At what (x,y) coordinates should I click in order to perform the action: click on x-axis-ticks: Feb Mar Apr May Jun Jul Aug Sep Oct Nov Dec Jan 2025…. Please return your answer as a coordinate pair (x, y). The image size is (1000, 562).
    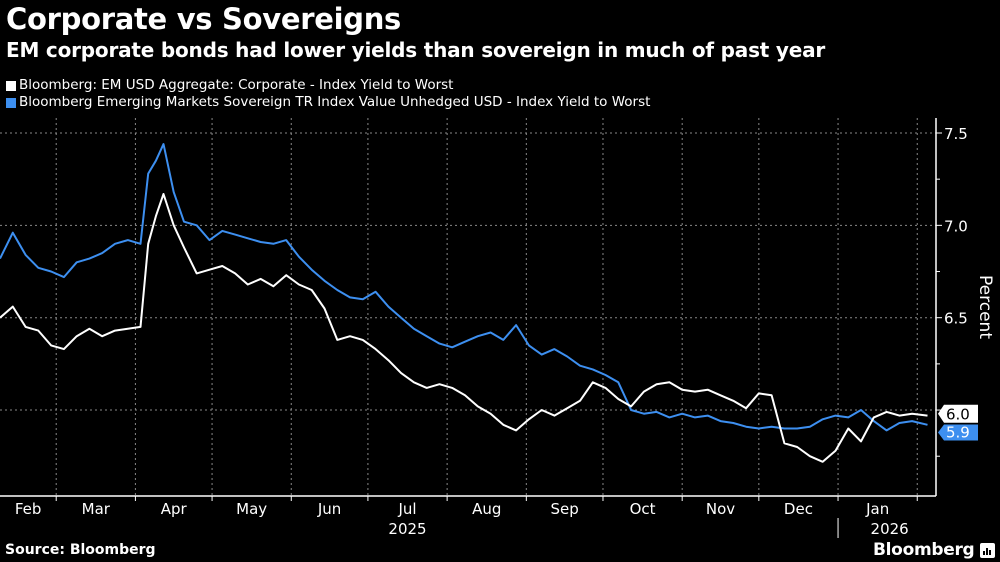
    Looking at the image, I should click on (466, 517).